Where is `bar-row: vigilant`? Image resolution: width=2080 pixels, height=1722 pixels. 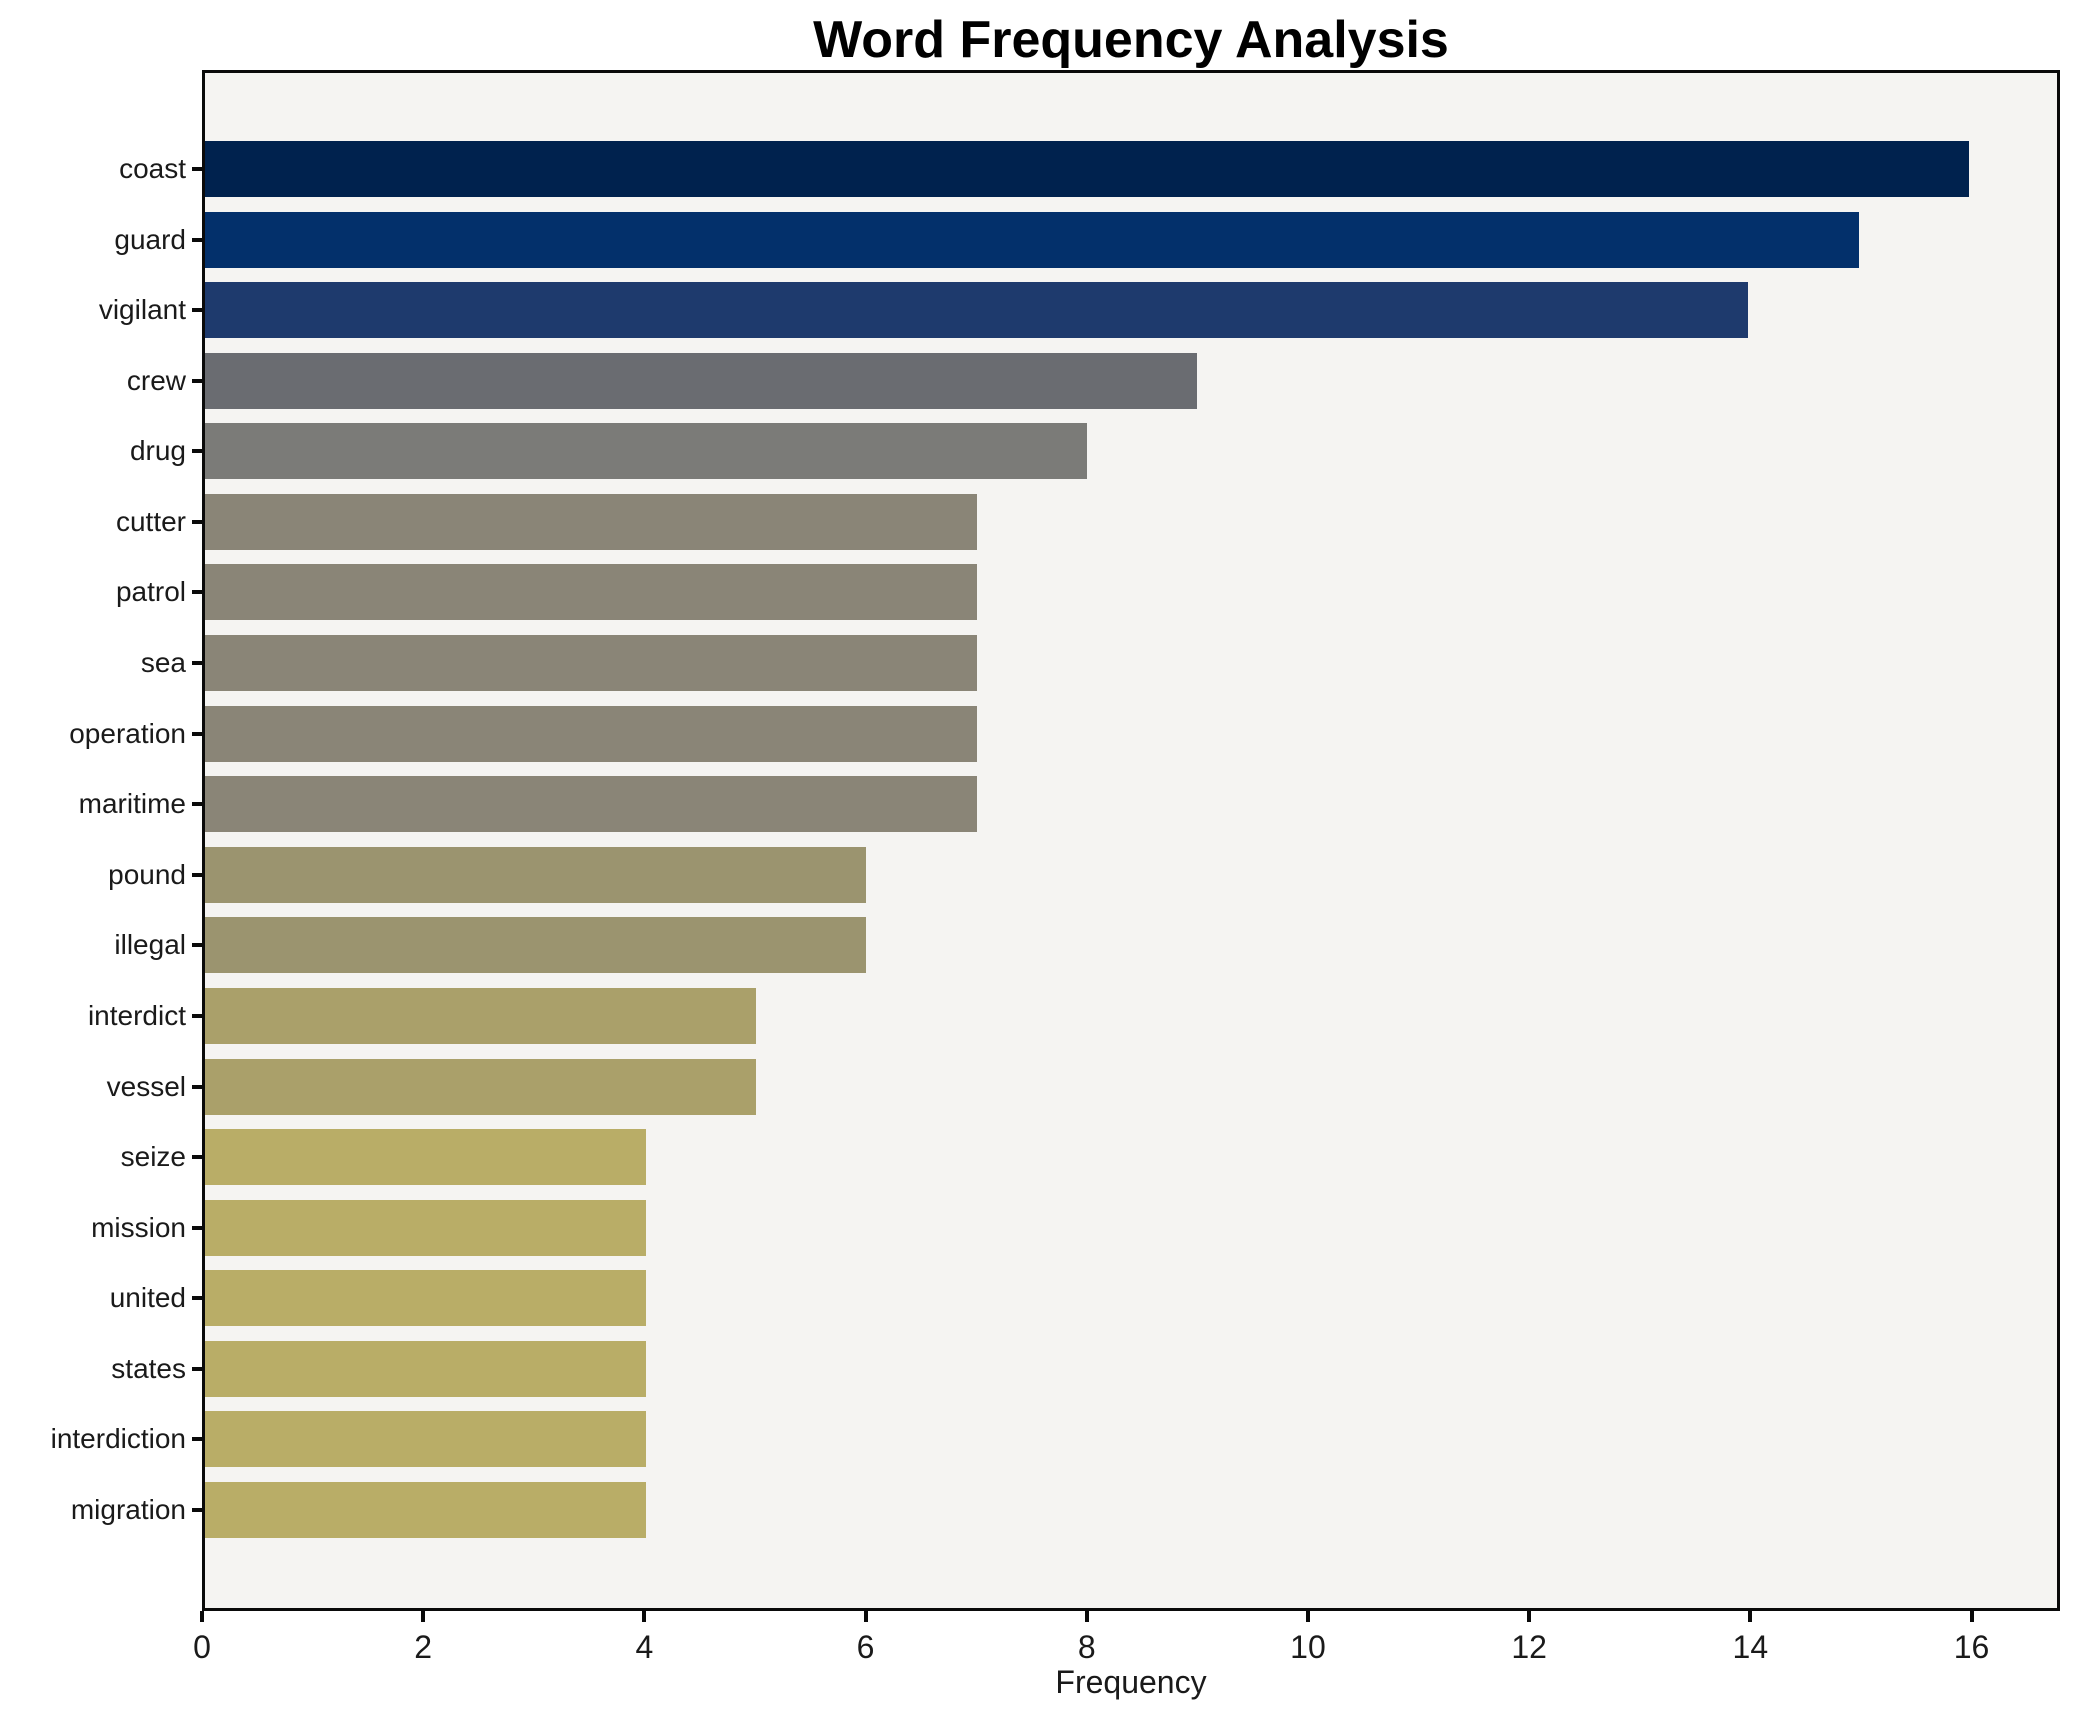
bar-row: vigilant is located at coordinates (1078, 310).